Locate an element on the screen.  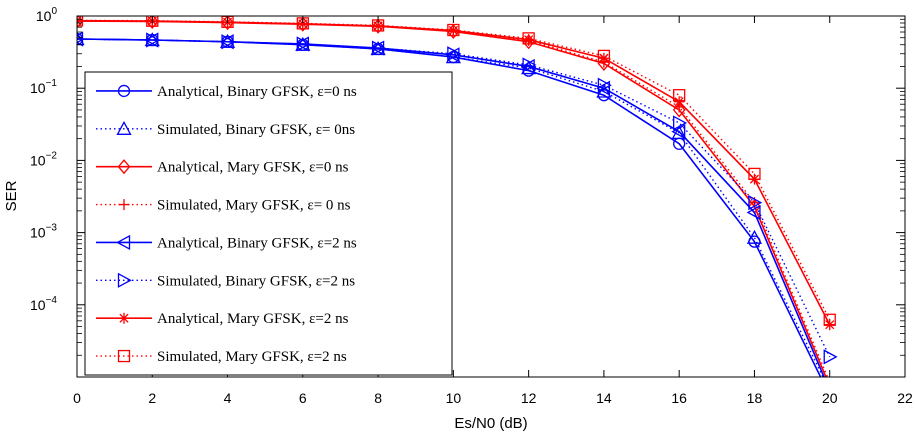
legend-entry-3: Analytical, Mary GFSK, ε=0 ns is located at coordinates (222, 167).